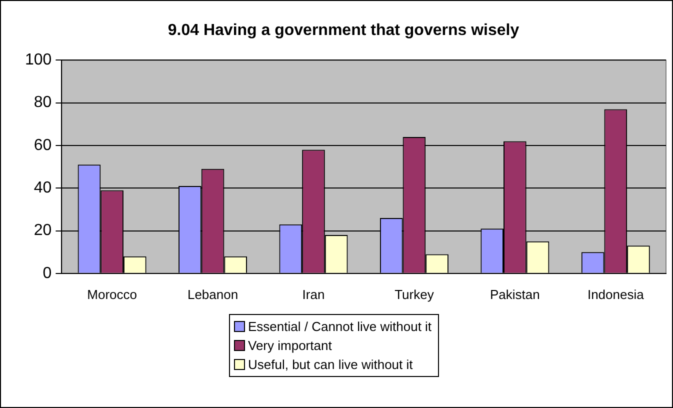 Image resolution: width=673 pixels, height=408 pixels. Describe the element at coordinates (414, 294) in the screenshot. I see `x-tick-label: Turkey` at that location.